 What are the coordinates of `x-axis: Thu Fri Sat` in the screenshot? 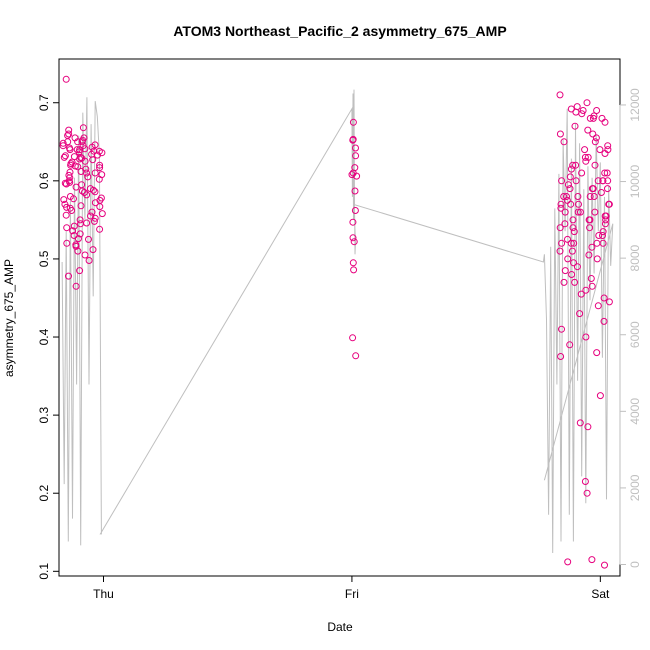 It's located at (351, 588).